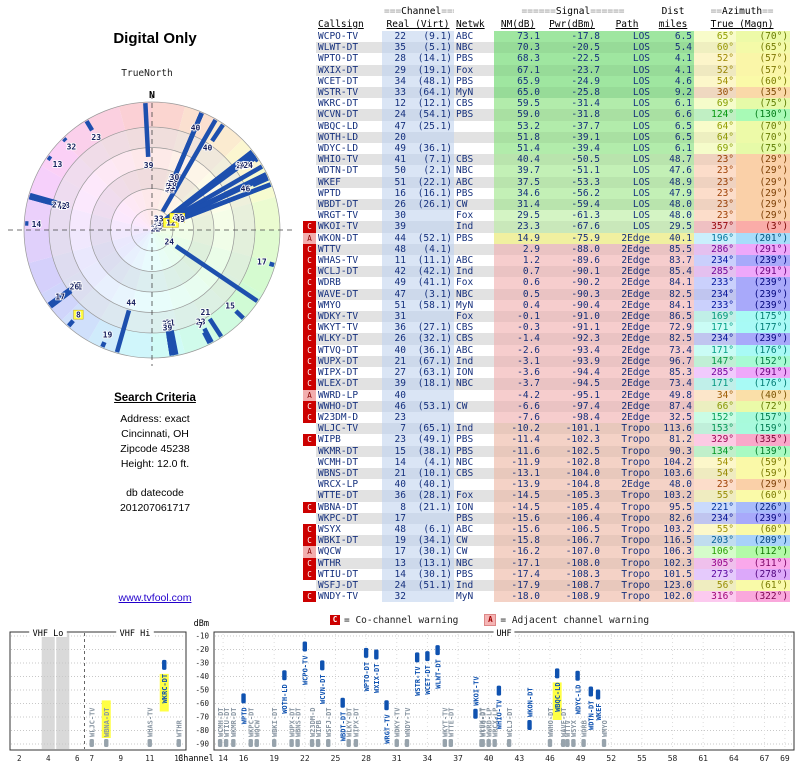  Describe the element at coordinates (155, 598) in the screenshot. I see `tvfool-link: www.tvfool.com` at that location.